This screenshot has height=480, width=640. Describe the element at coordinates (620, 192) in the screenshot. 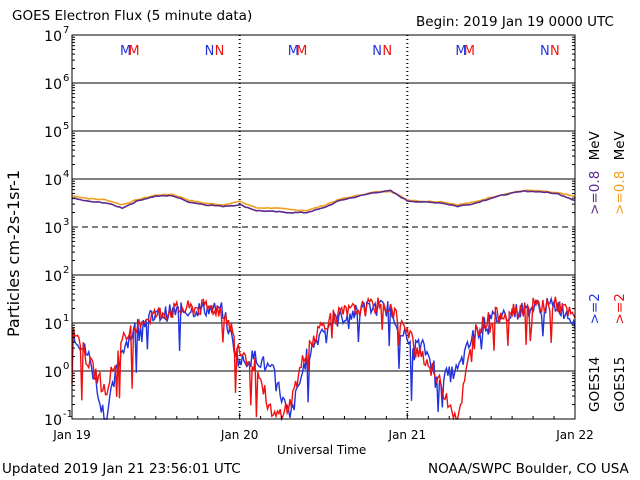

I see `legend-goes15-low: >=0.8` at that location.